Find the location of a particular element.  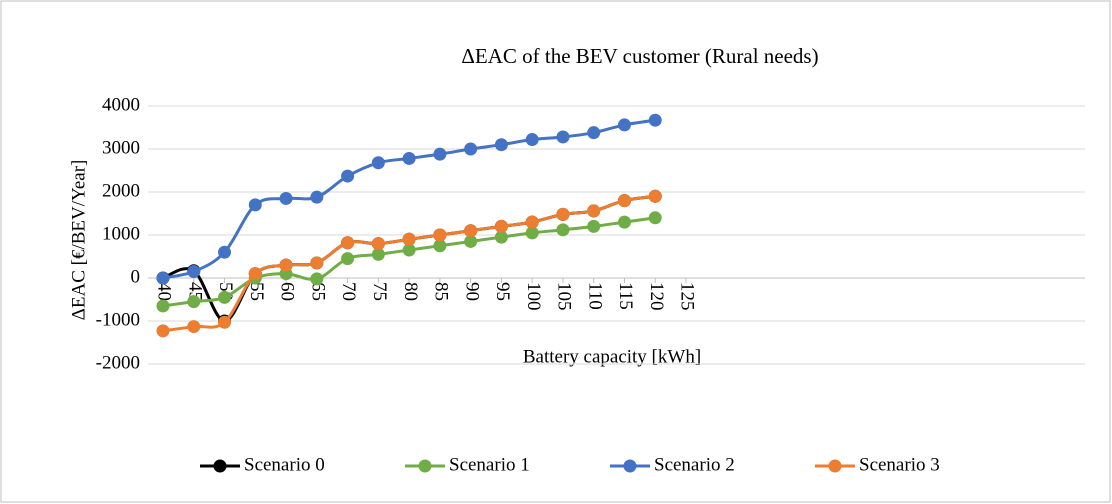

x-tick-label: 40 is located at coordinates (164, 291).